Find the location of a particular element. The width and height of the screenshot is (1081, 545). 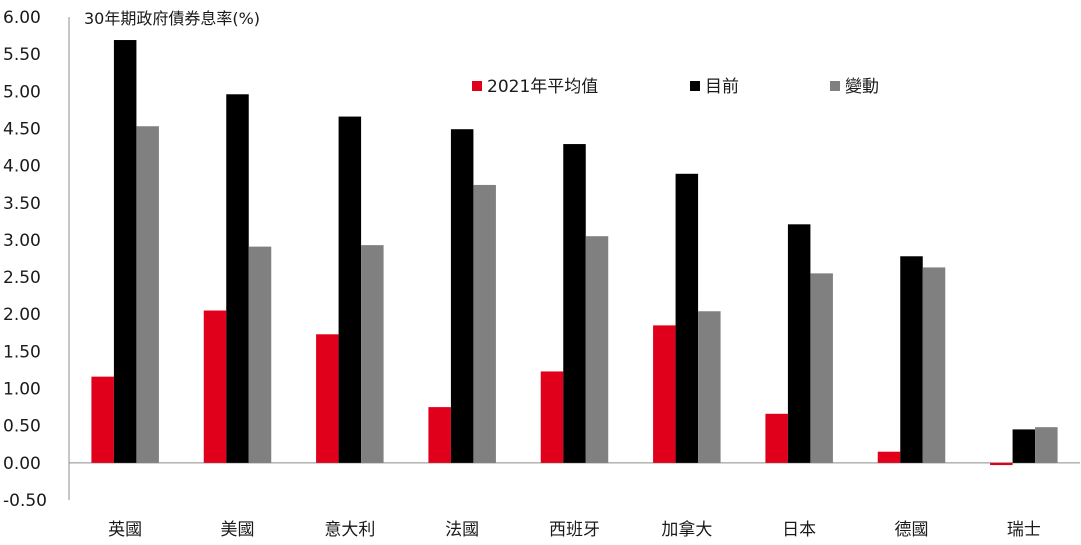

x-tick-label: 意大利 is located at coordinates (349, 530).